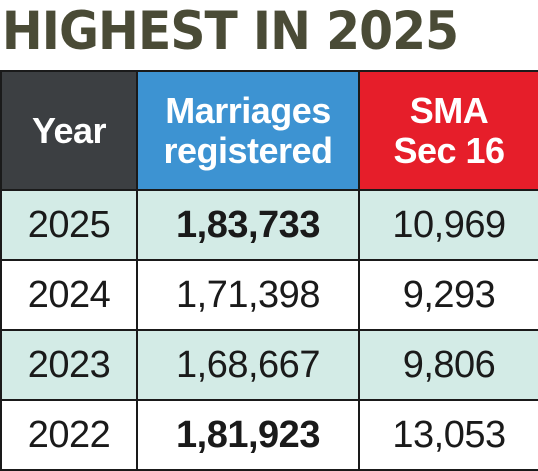 This screenshot has width=538, height=471. What do you see at coordinates (248, 435) in the screenshot?
I see `cell-marriages: 1,81,923` at bounding box center [248, 435].